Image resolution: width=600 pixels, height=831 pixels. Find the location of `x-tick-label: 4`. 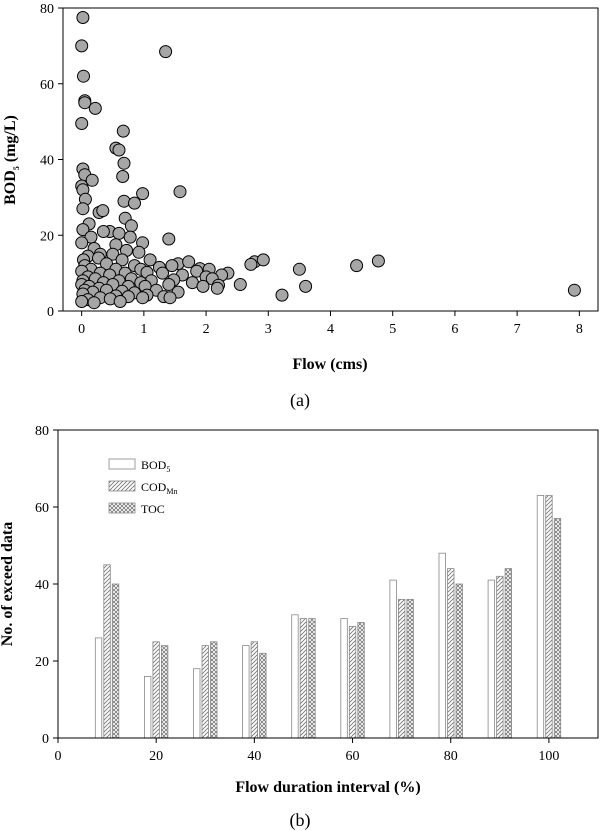

x-tick-label: 4 is located at coordinates (330, 329).